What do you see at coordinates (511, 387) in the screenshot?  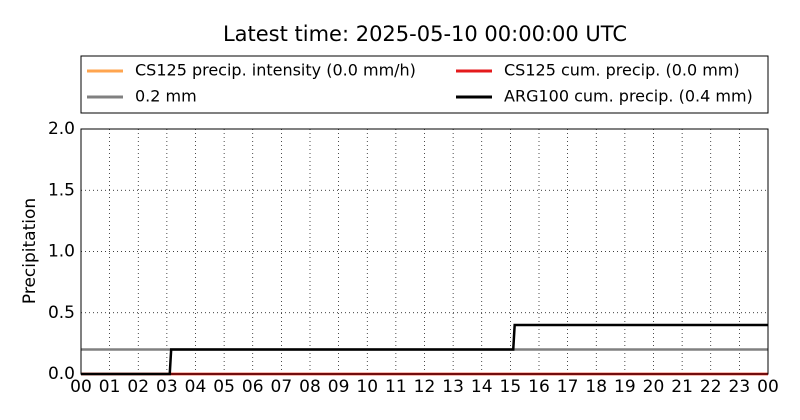 I see `x-tick-label: 15` at bounding box center [511, 387].